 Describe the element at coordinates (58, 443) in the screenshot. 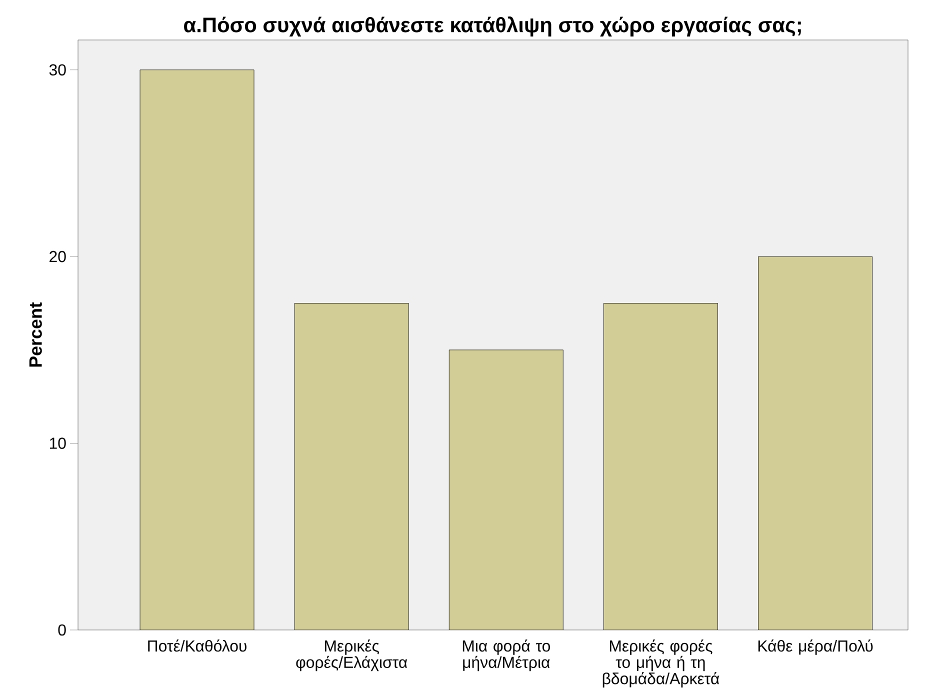

I see `y-tick-label: 10` at that location.